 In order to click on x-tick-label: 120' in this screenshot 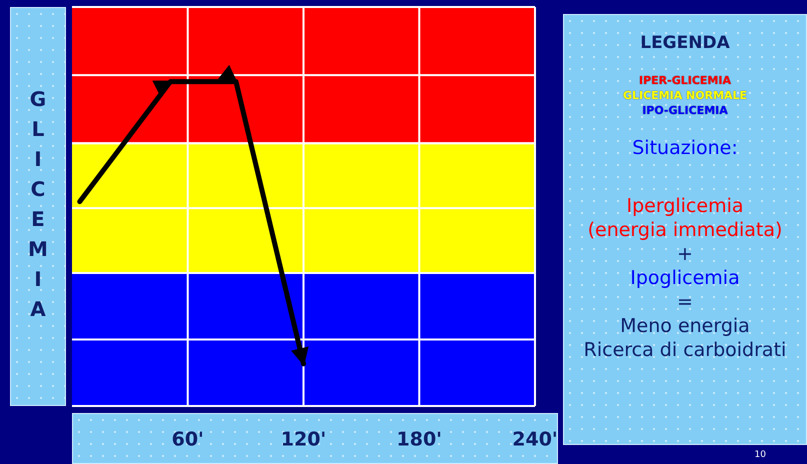, I will do `click(303, 439)`.